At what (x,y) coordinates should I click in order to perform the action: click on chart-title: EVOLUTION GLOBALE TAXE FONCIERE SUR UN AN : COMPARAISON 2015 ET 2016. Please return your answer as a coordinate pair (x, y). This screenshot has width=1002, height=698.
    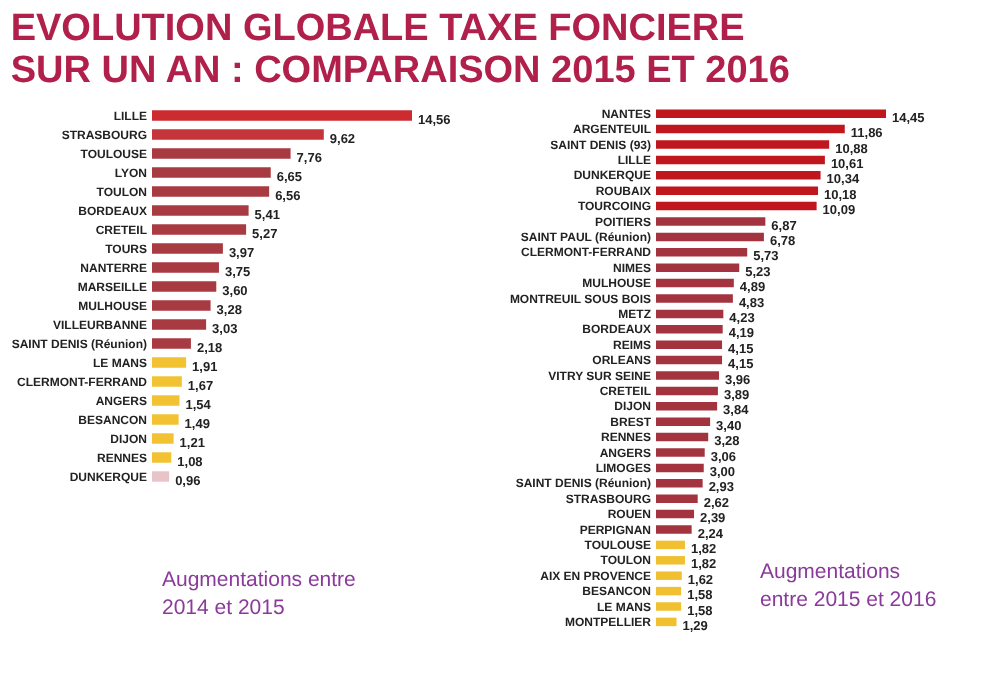
    Looking at the image, I should click on (400, 50).